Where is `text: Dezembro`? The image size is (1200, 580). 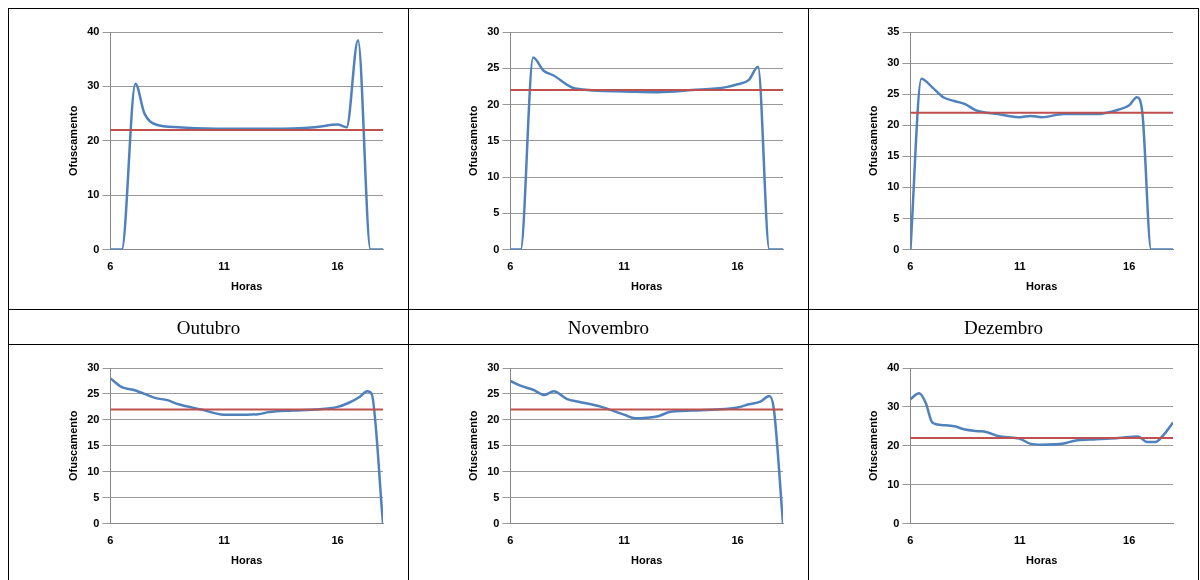 text: Dezembro is located at coordinates (1003, 327).